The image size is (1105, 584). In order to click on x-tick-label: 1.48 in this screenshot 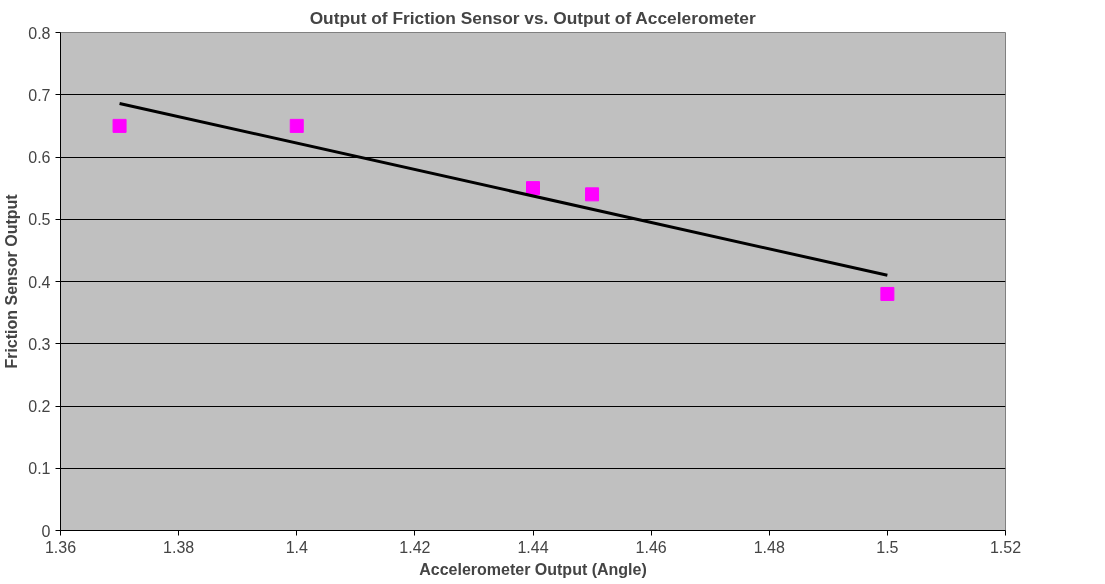, I will do `click(769, 547)`.